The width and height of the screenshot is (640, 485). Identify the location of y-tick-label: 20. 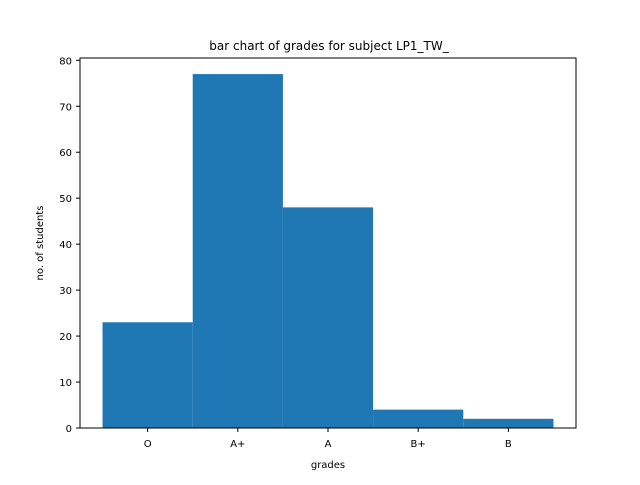
(65, 337).